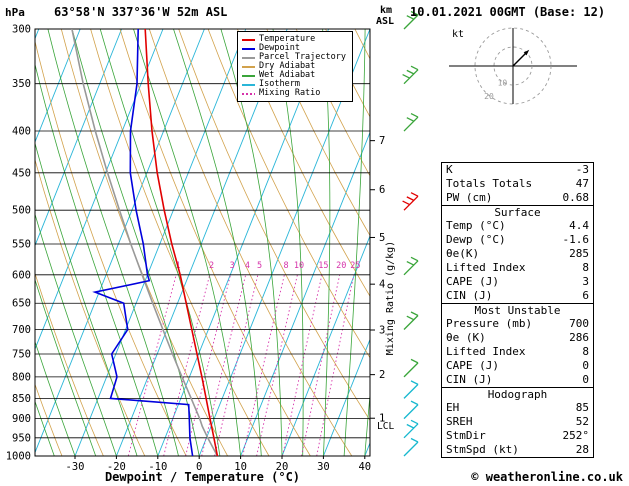 The height and width of the screenshot is (486, 629). Describe the element at coordinates (482, 449) in the screenshot. I see `stat-label: StmSpd (kt)` at that location.